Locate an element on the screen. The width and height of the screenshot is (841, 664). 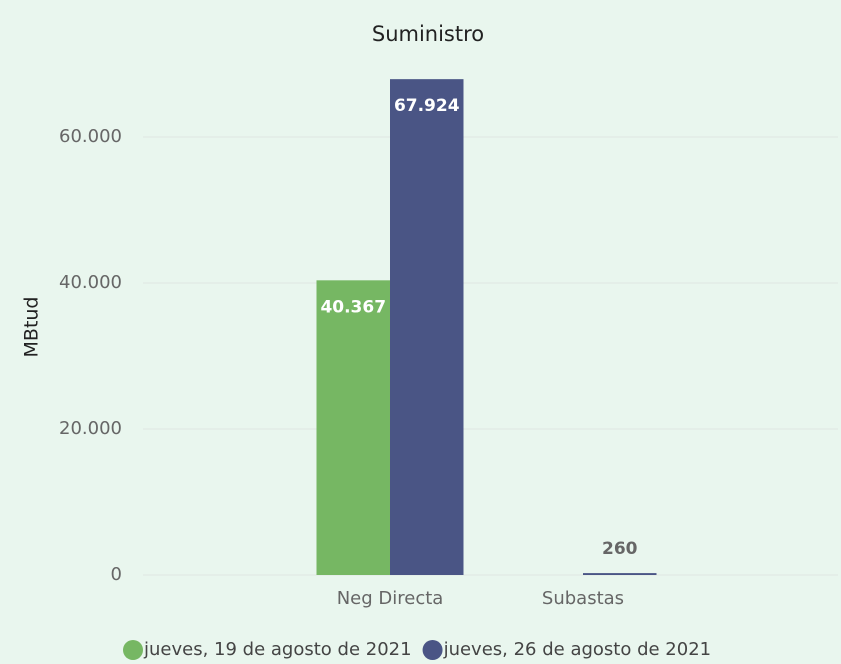
chart-title: Suministro is located at coordinates (428, 34).